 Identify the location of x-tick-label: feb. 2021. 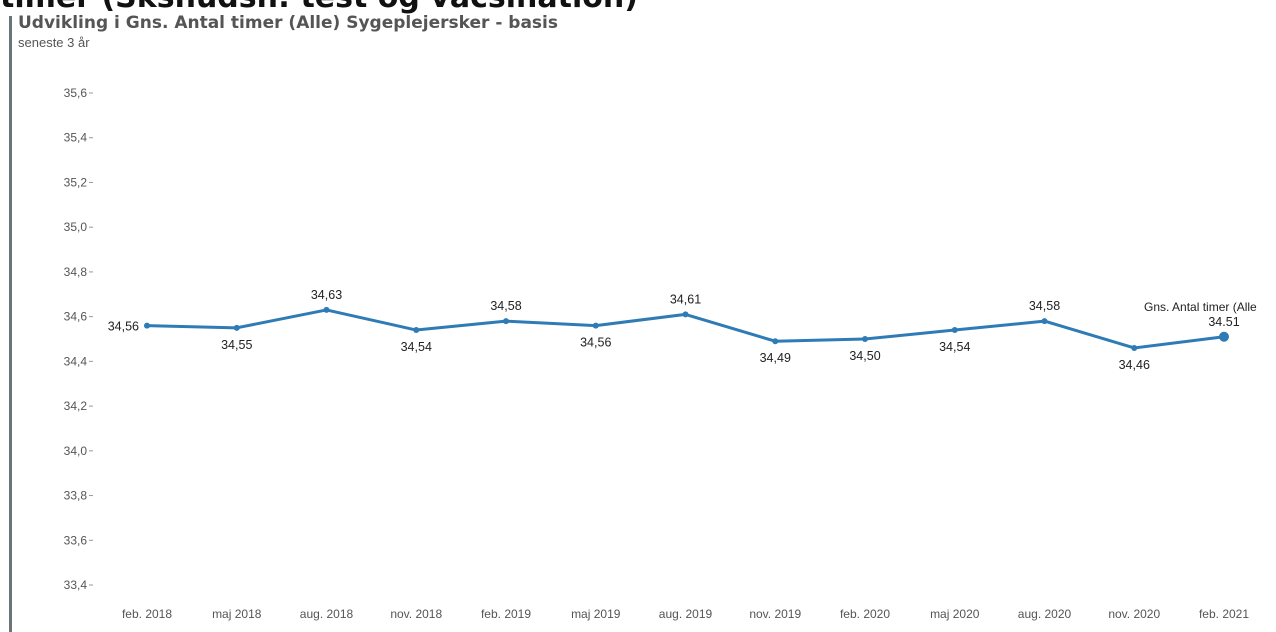
(1224, 614).